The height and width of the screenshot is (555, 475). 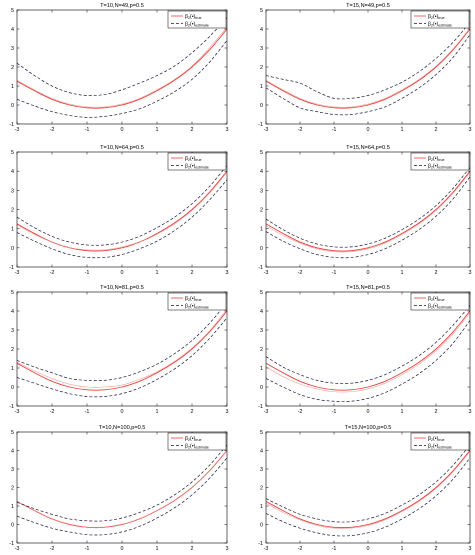 What do you see at coordinates (122, 6) in the screenshot?
I see `chart-title: T=10,N=49,p=0.5` at bounding box center [122, 6].